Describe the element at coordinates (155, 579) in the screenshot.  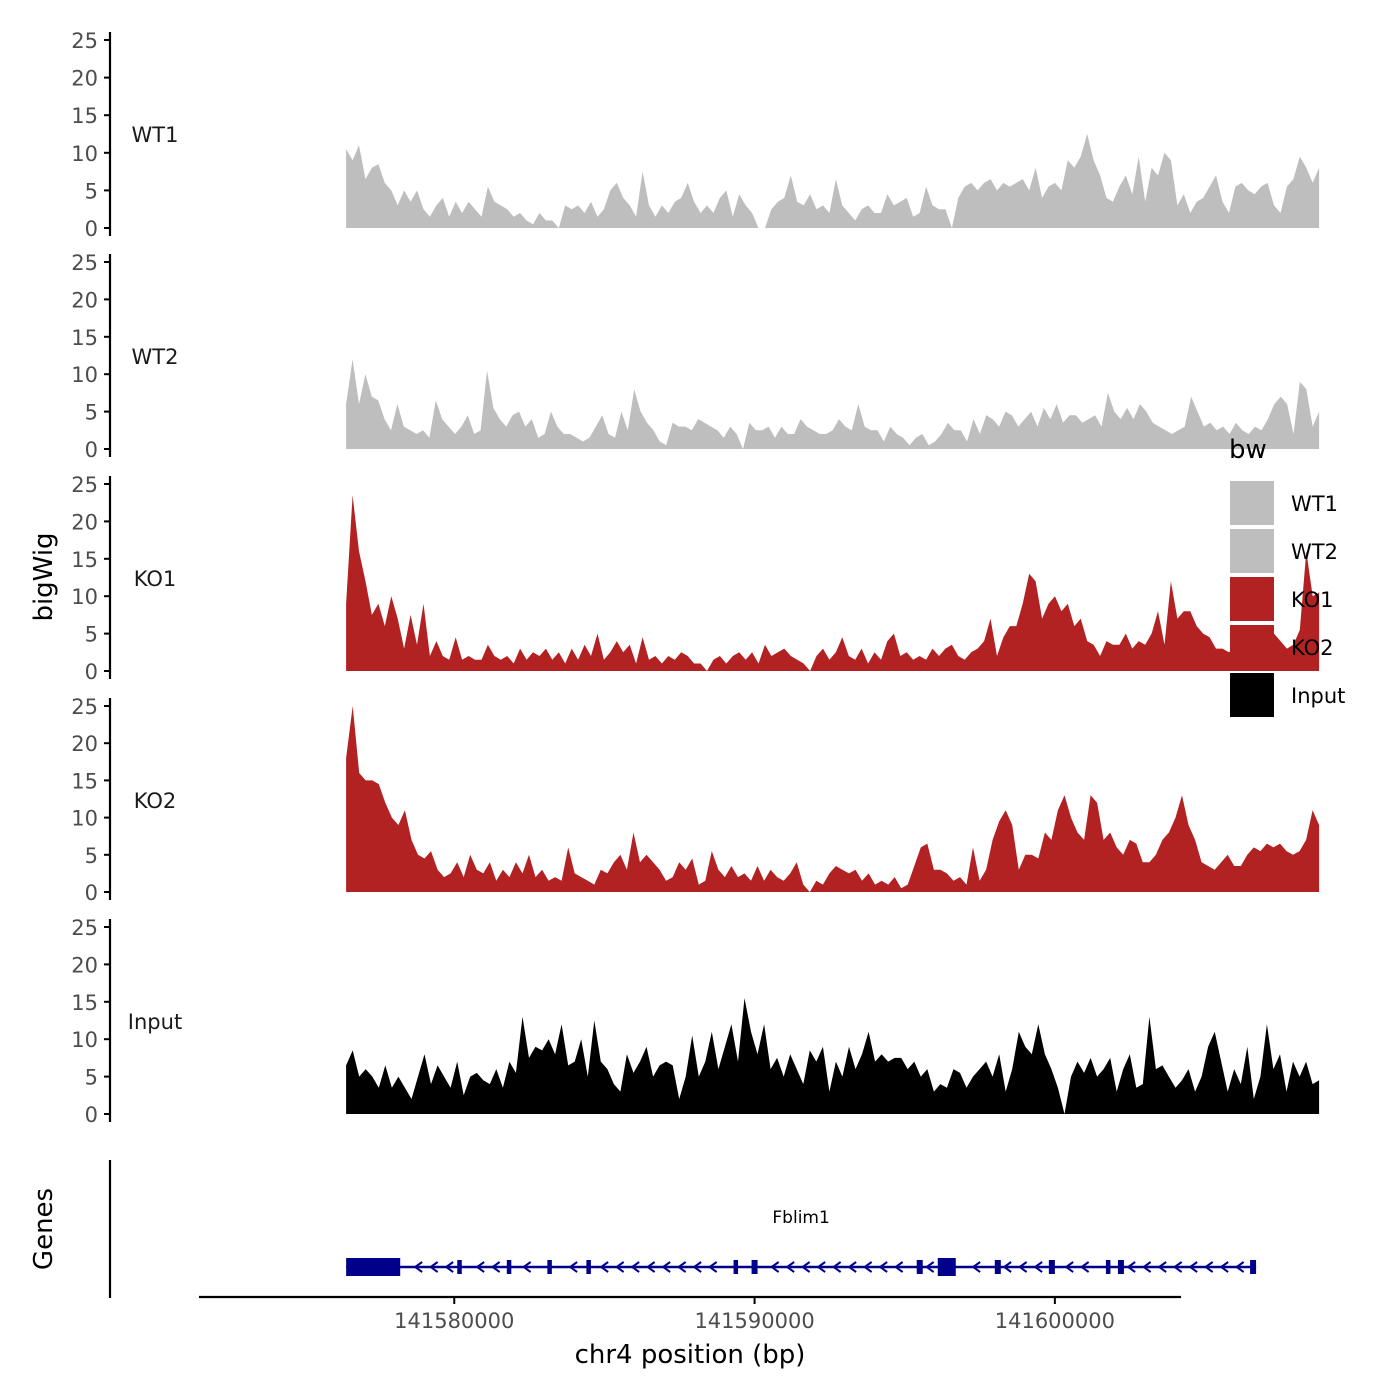
I see `track-label-ko1: KO1` at that location.